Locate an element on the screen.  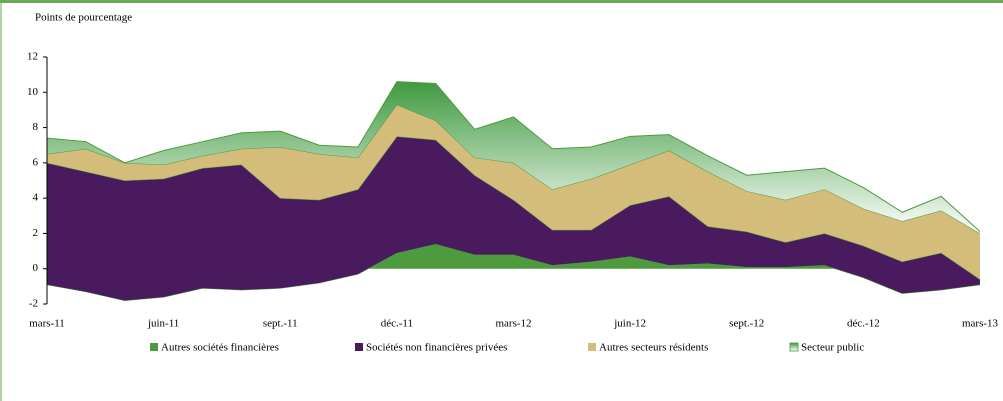
x-tick-label: sept.-11 is located at coordinates (280, 324).